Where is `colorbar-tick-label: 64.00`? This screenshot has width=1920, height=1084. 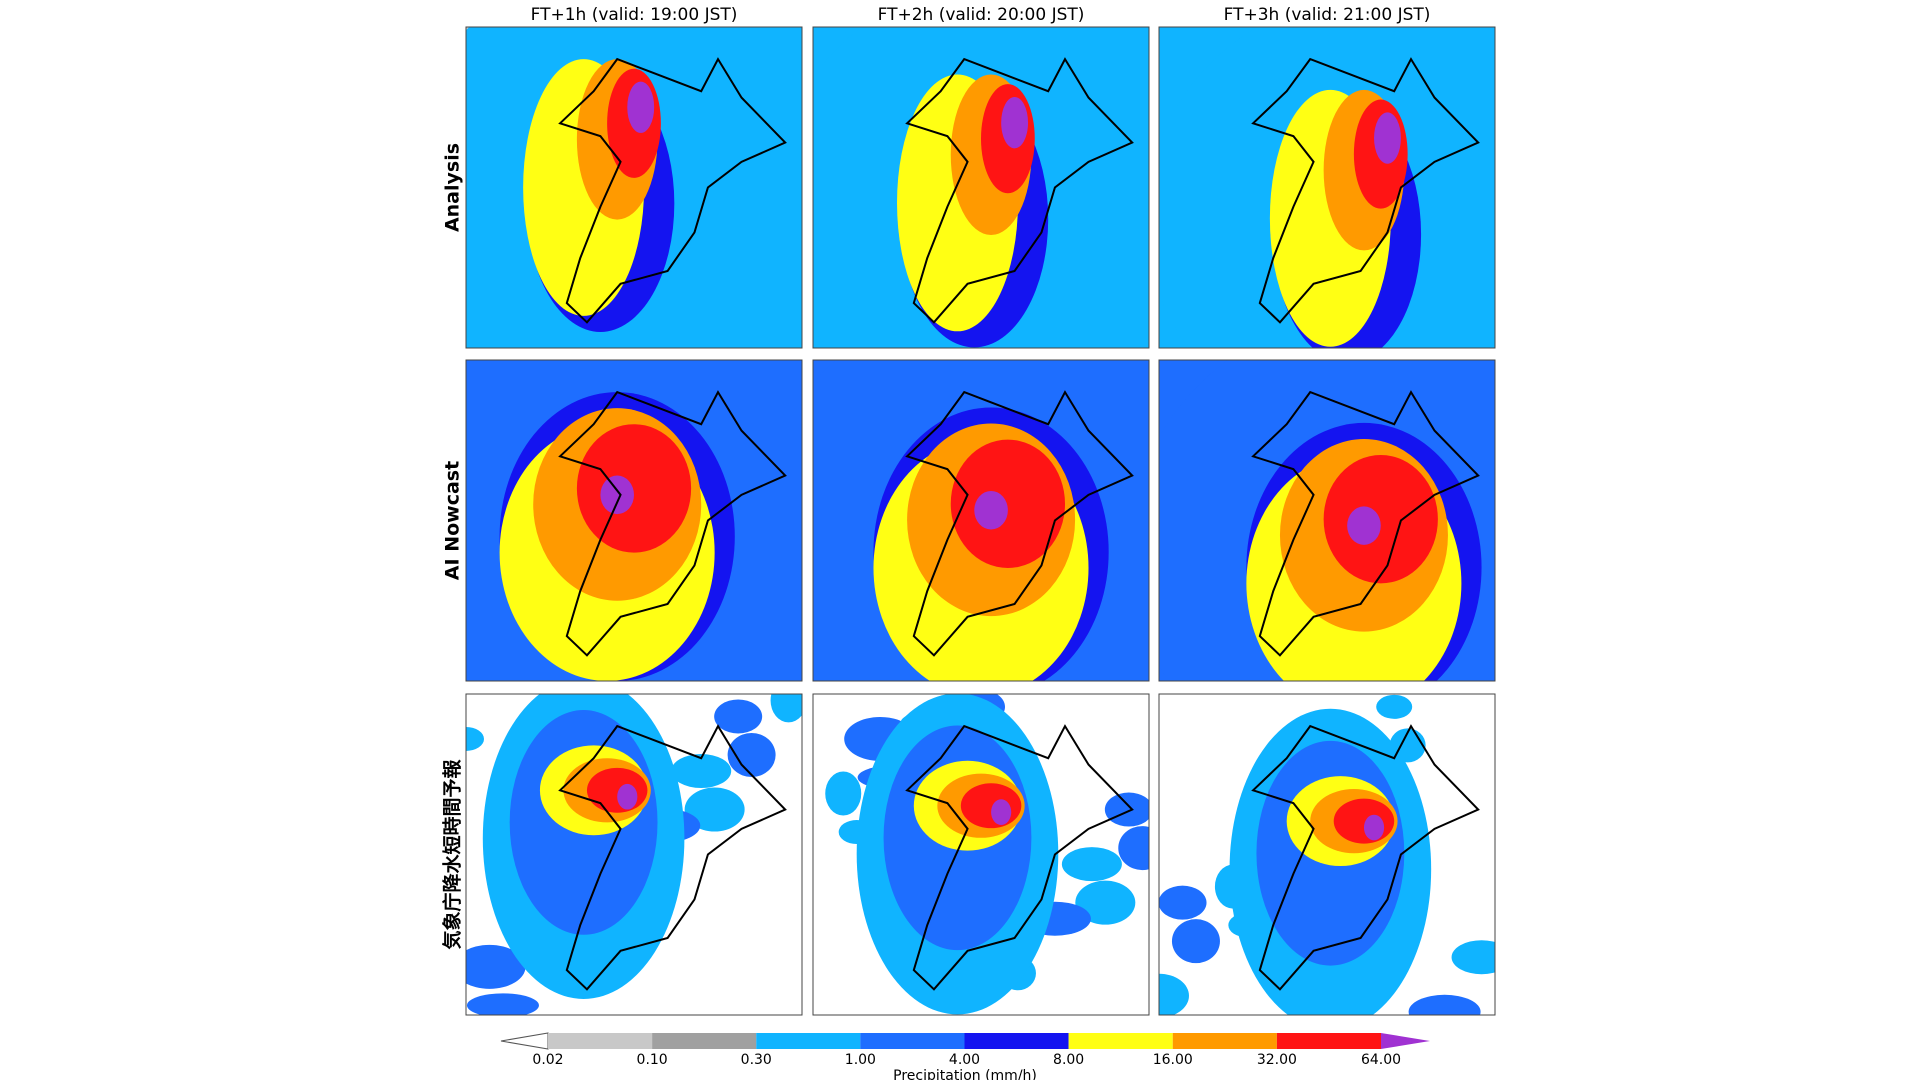 colorbar-tick-label: 64.00 is located at coordinates (1381, 1060).